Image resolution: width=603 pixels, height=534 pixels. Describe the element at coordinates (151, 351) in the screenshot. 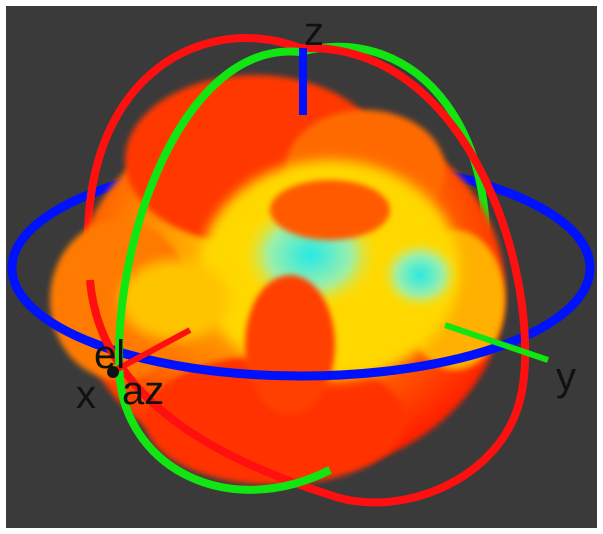

I see `x-axis` at that location.